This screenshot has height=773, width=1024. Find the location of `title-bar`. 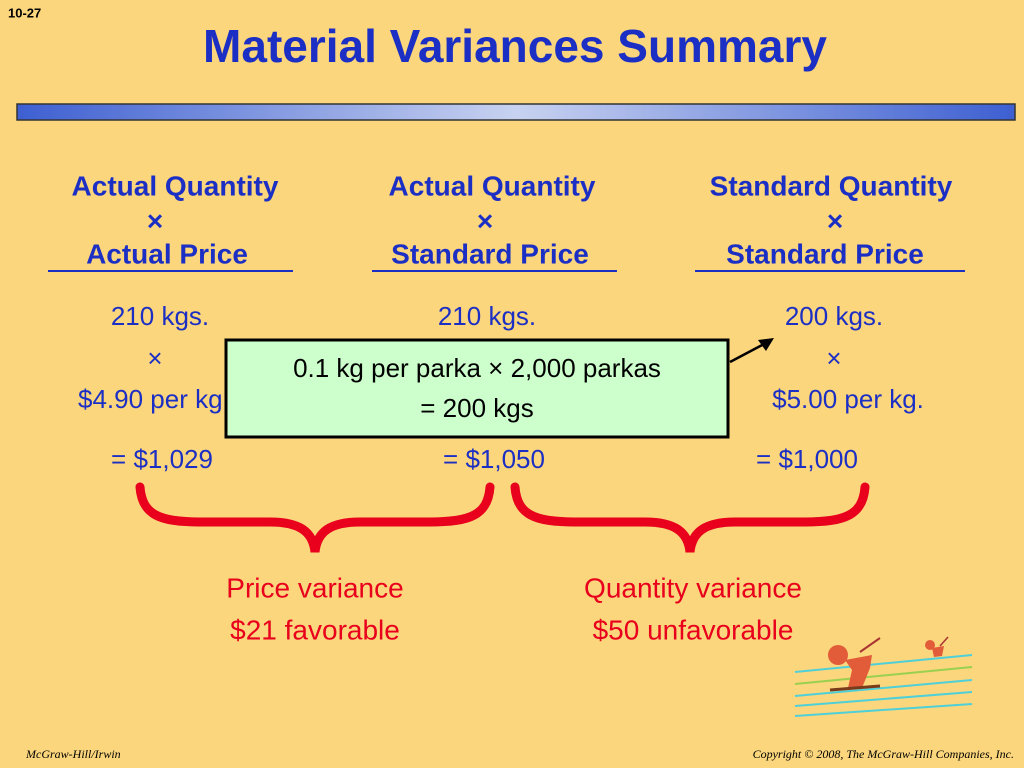

title-bar is located at coordinates (516, 112).